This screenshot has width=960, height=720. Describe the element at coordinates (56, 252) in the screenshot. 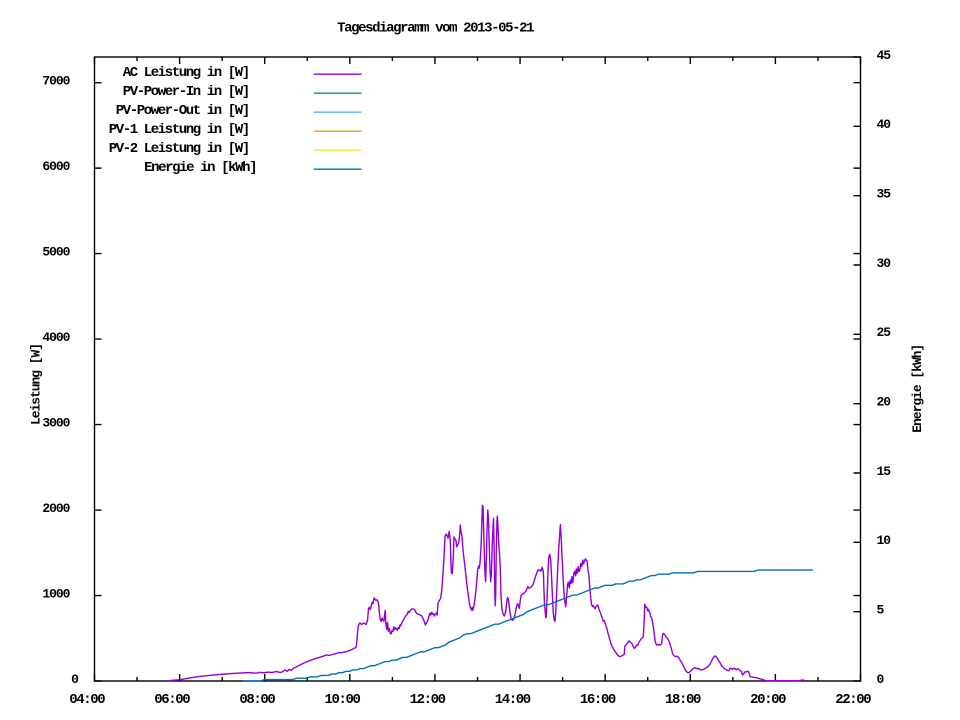

I see `svg-text: 5000` at that location.